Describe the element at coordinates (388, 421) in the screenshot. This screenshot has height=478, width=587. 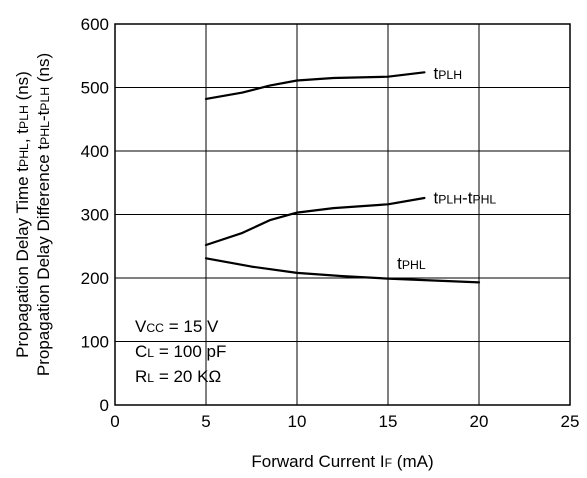
I see `x-tick-label: 15` at that location.